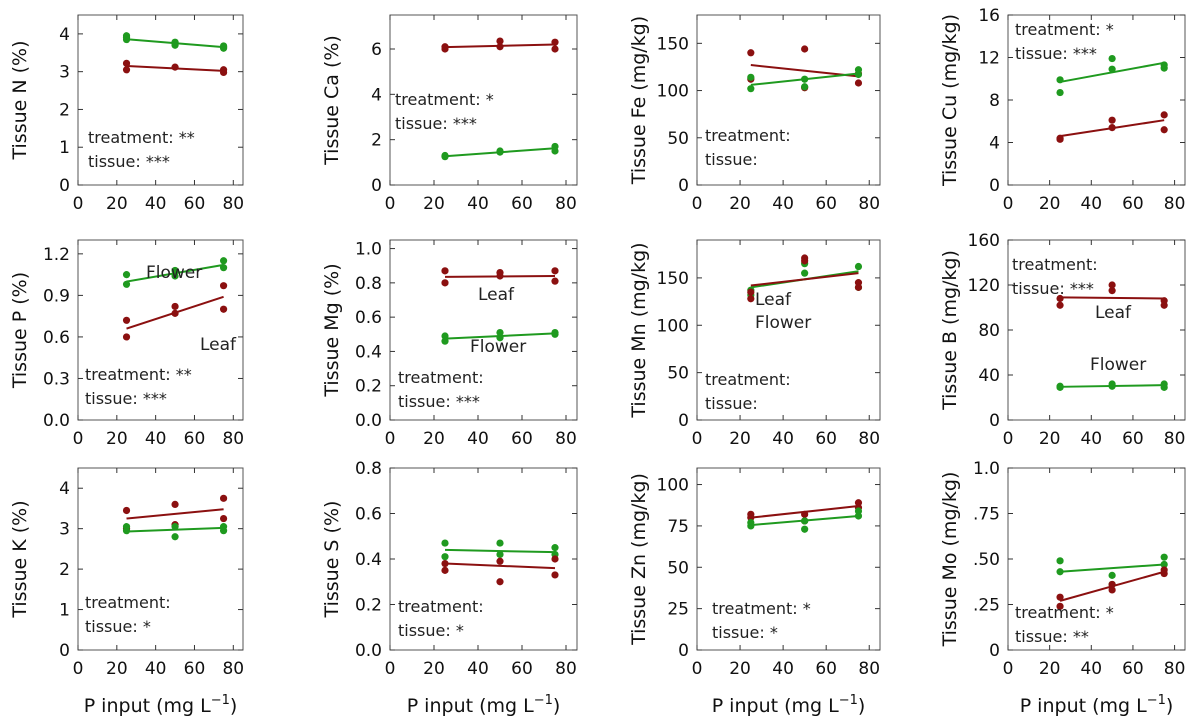 This screenshot has height=727, width=1200. What do you see at coordinates (233, 706) in the screenshot?
I see `x-axis-label-end: )` at bounding box center [233, 706].